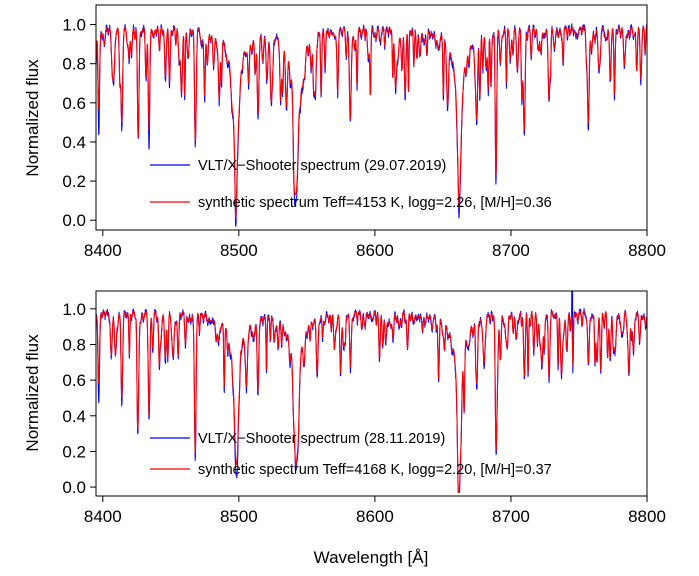 This screenshot has height=576, width=699. I want to click on top-y-tick-label: 0.8, so click(74, 64).